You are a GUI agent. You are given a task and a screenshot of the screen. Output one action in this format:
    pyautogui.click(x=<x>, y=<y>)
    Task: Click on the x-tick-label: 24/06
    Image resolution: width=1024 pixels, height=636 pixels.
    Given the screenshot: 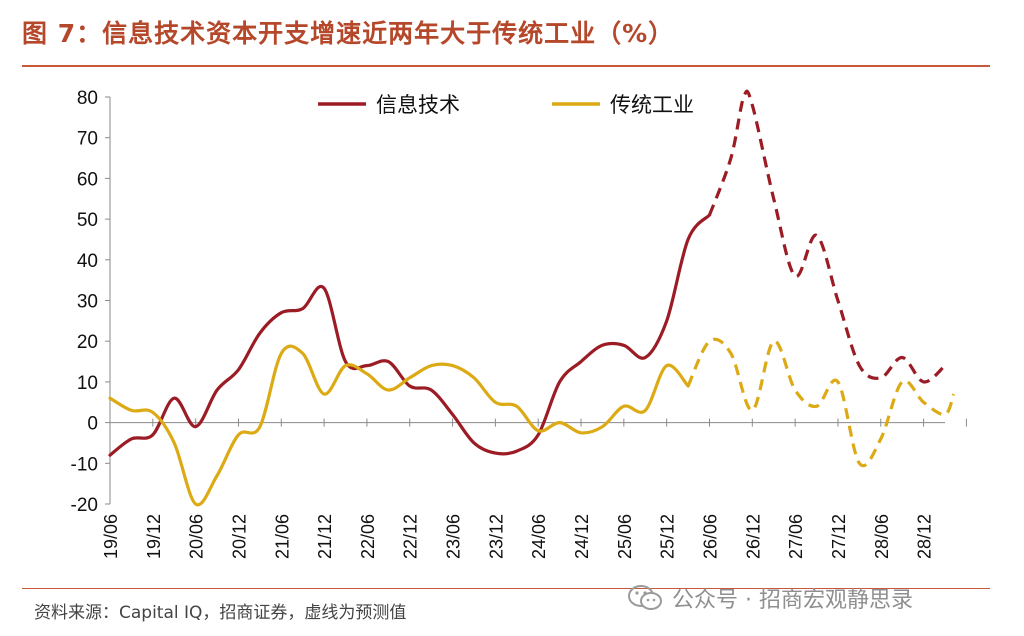 What is the action you would take?
    pyautogui.click(x=539, y=536)
    